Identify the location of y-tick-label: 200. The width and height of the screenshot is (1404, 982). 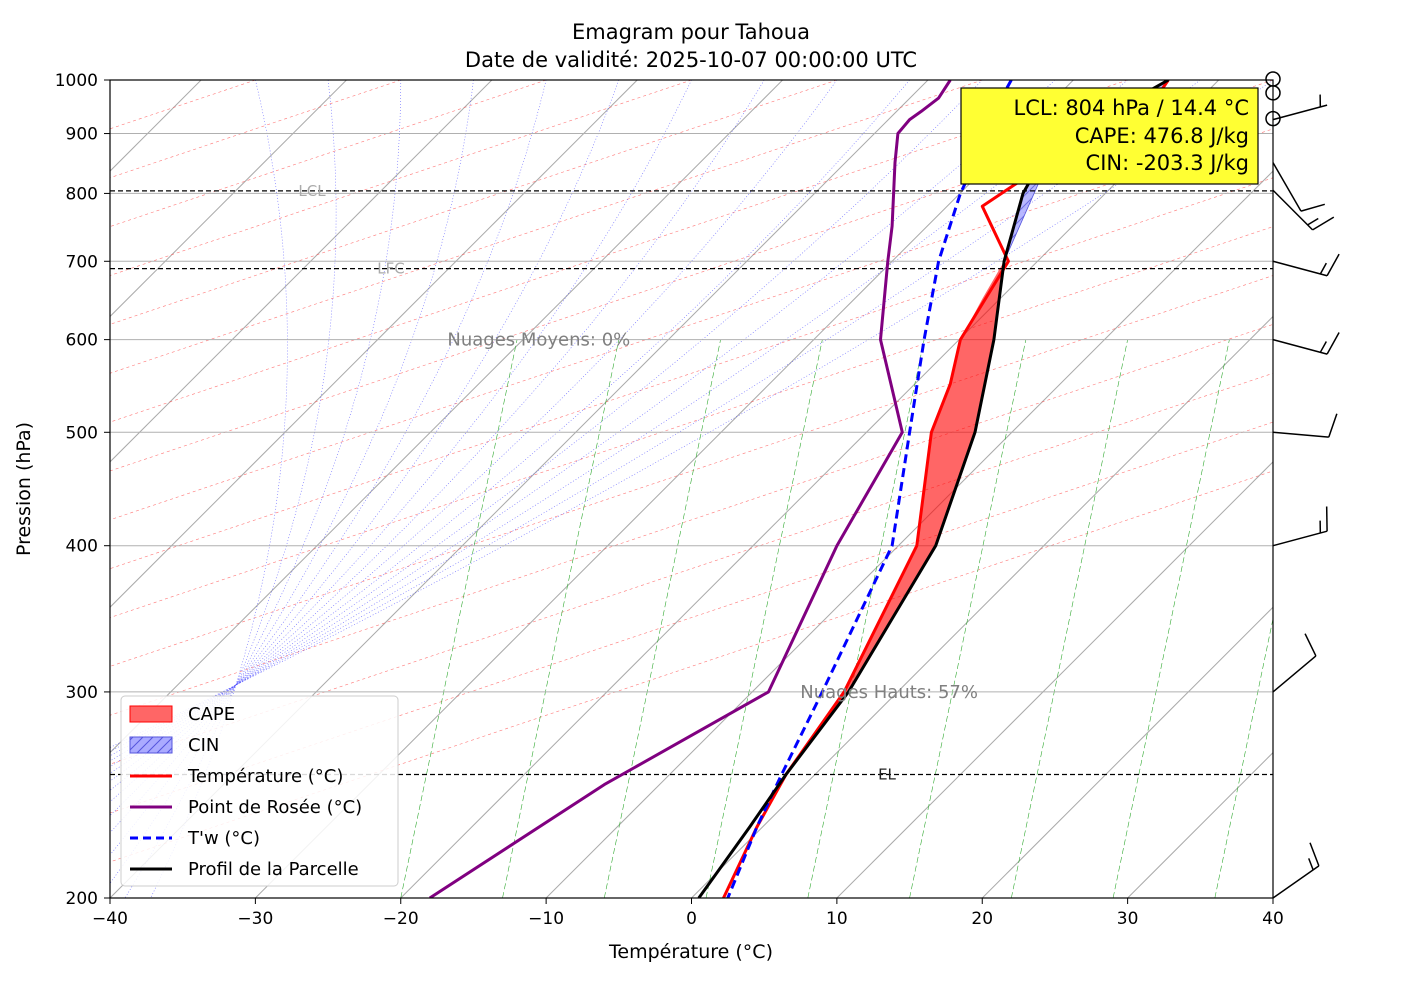
(82, 899).